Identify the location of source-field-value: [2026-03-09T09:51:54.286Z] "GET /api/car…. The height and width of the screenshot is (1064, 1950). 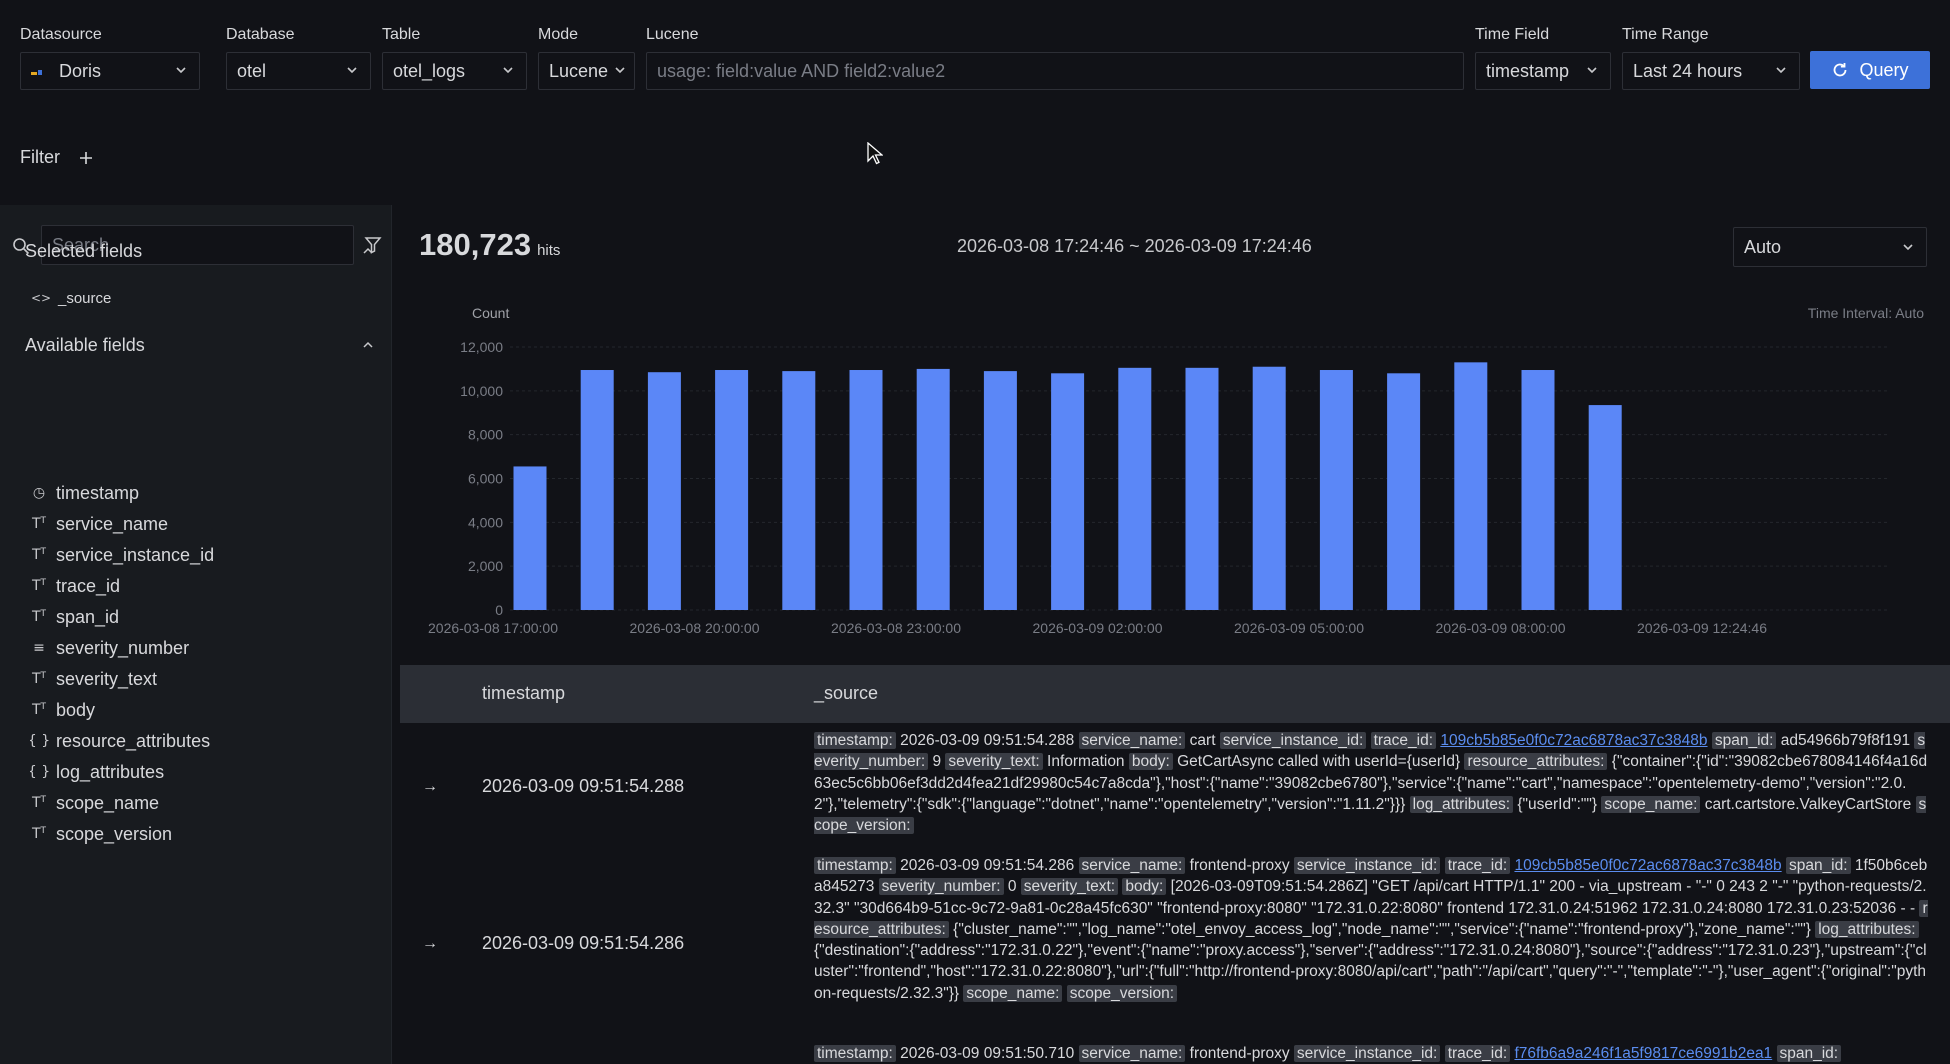
(1370, 897).